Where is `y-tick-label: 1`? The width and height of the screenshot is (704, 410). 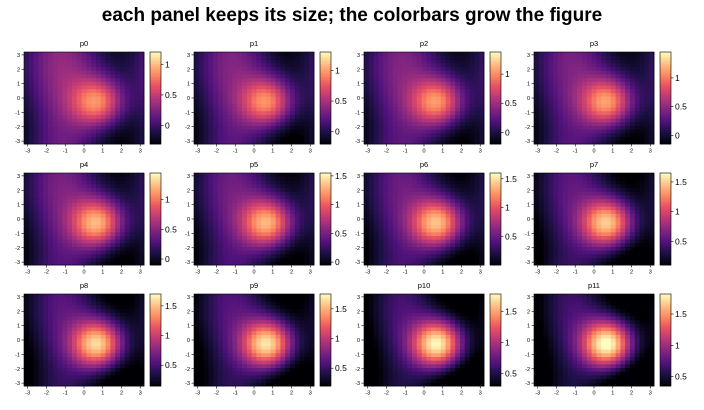 y-tick-label: 1 is located at coordinates (358, 206).